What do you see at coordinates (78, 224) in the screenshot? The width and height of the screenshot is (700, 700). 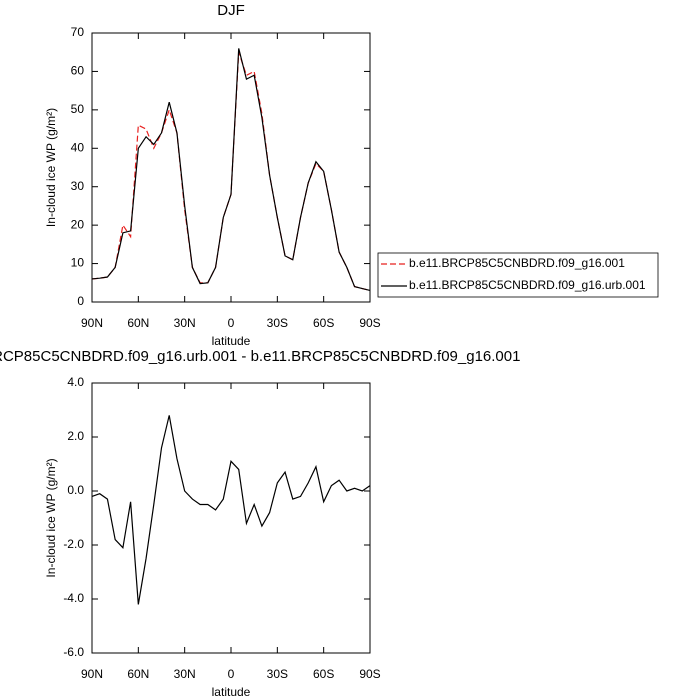 I see `y-tick-label: 20` at bounding box center [78, 224].